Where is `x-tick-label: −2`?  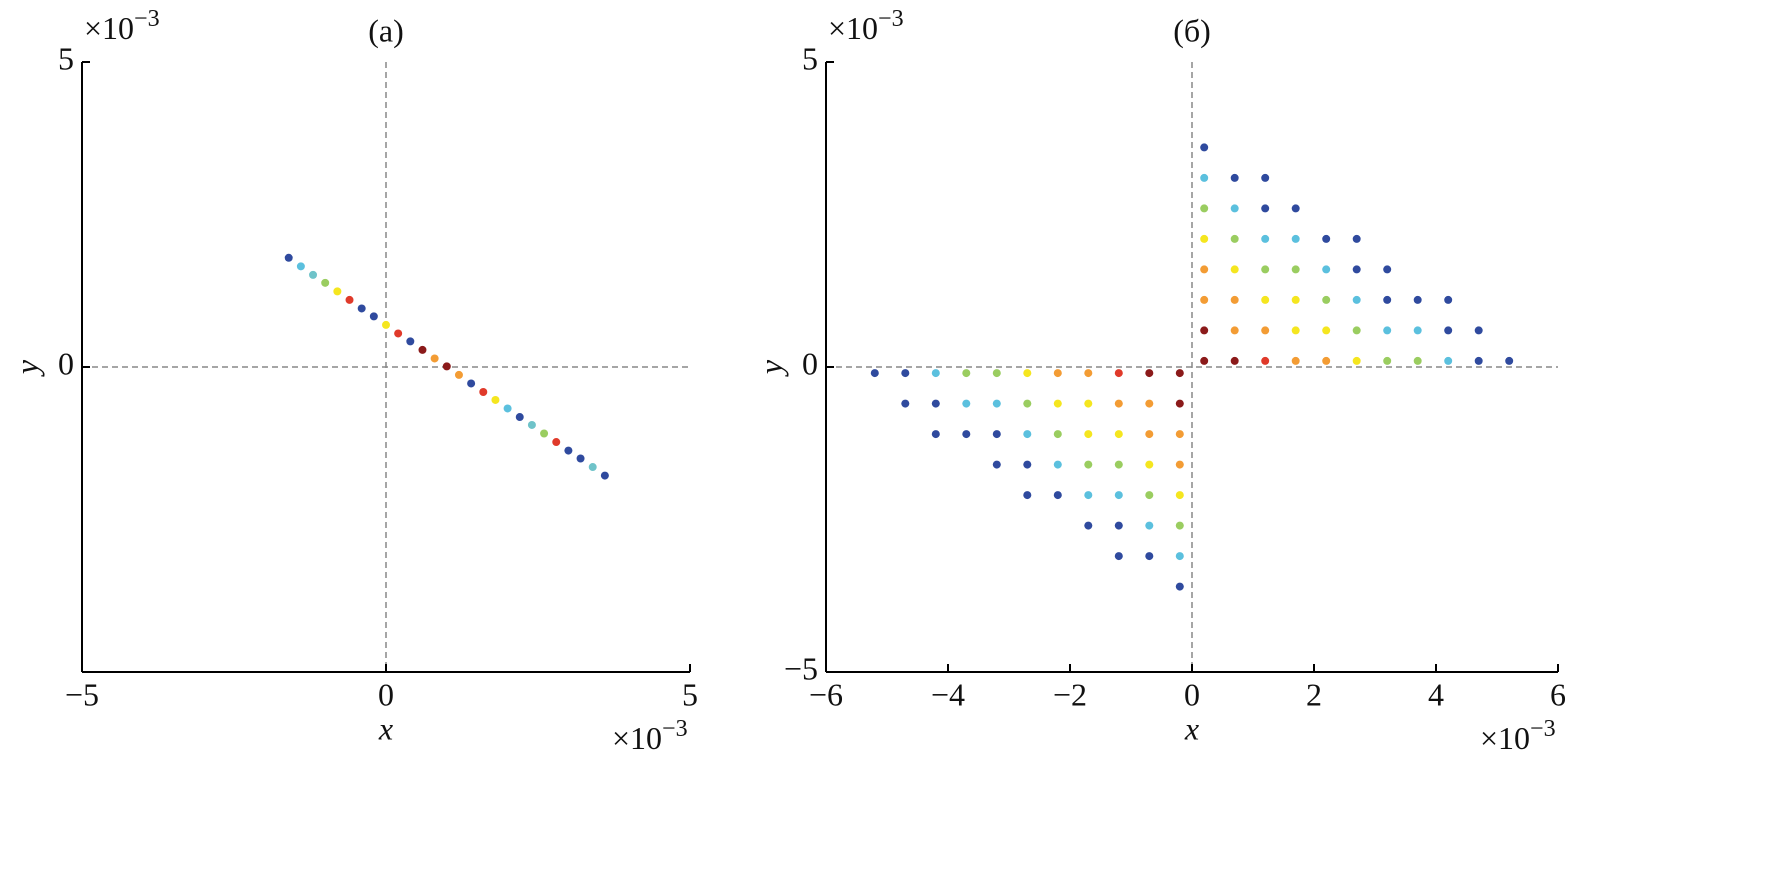 x-tick-label: −2 is located at coordinates (1070, 694).